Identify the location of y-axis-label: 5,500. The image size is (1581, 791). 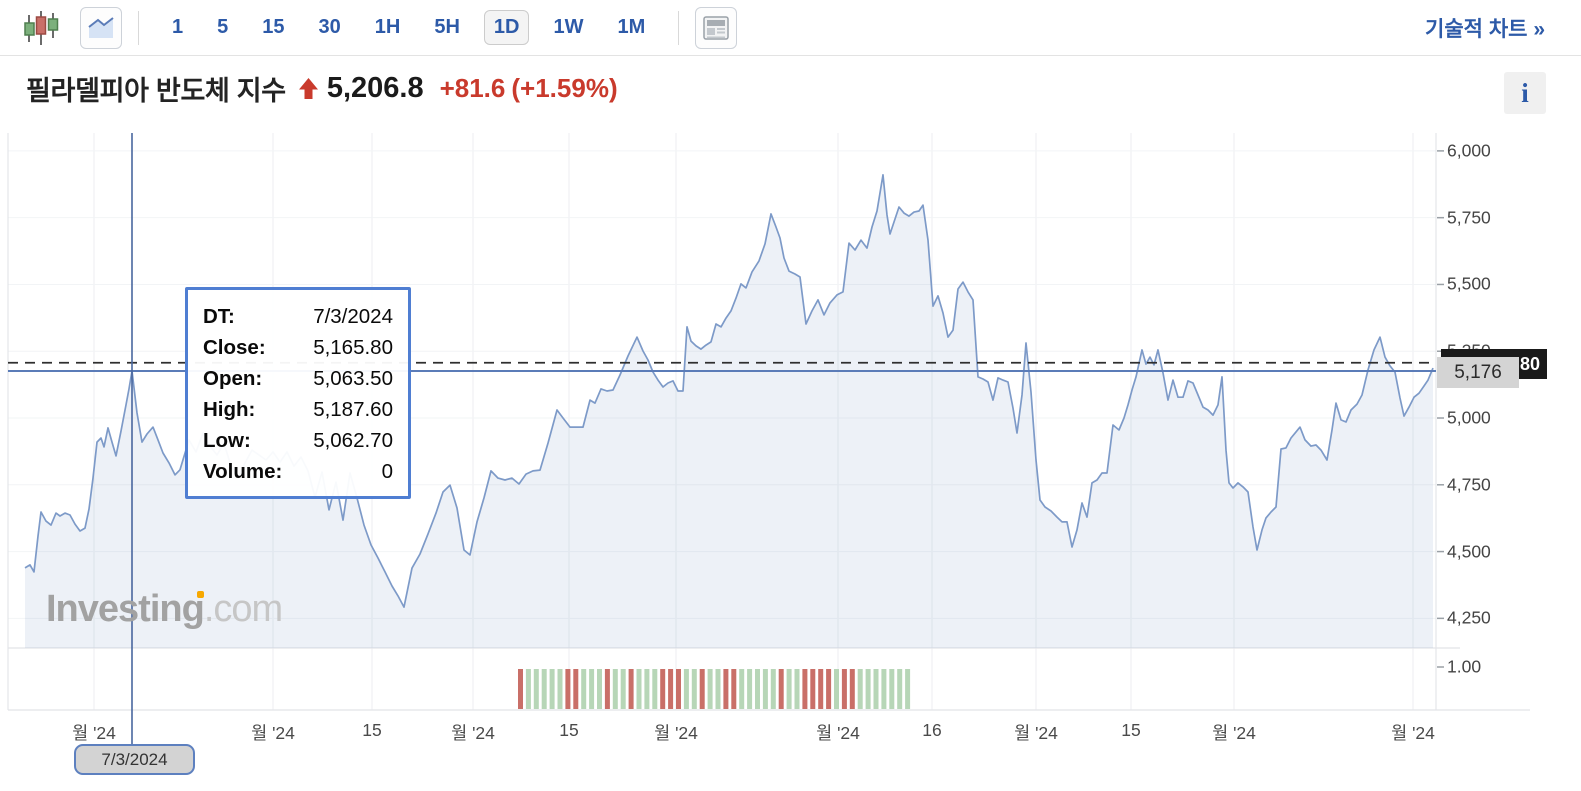
(1469, 283).